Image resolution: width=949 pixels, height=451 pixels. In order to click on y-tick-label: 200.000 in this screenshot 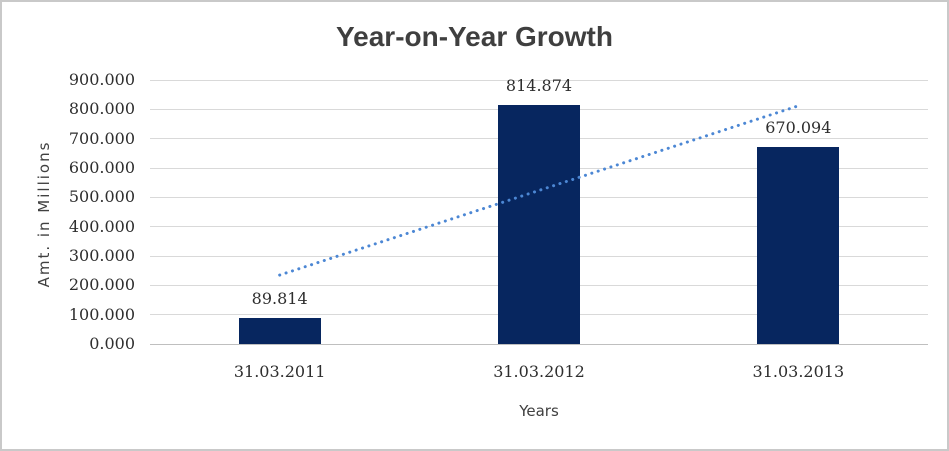, I will do `click(101, 285)`.